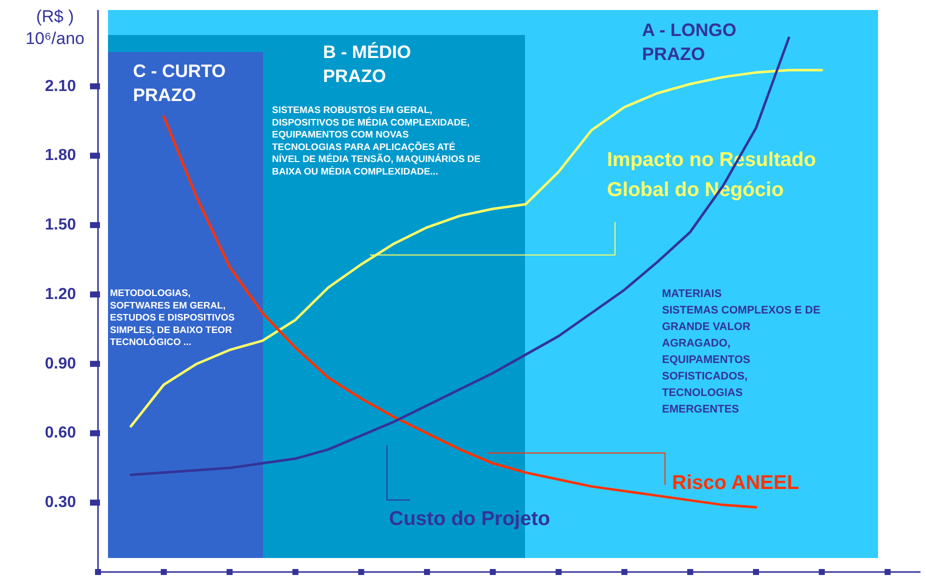  I want to click on annotation: B - MÉDIO PRAZO, so click(367, 64).